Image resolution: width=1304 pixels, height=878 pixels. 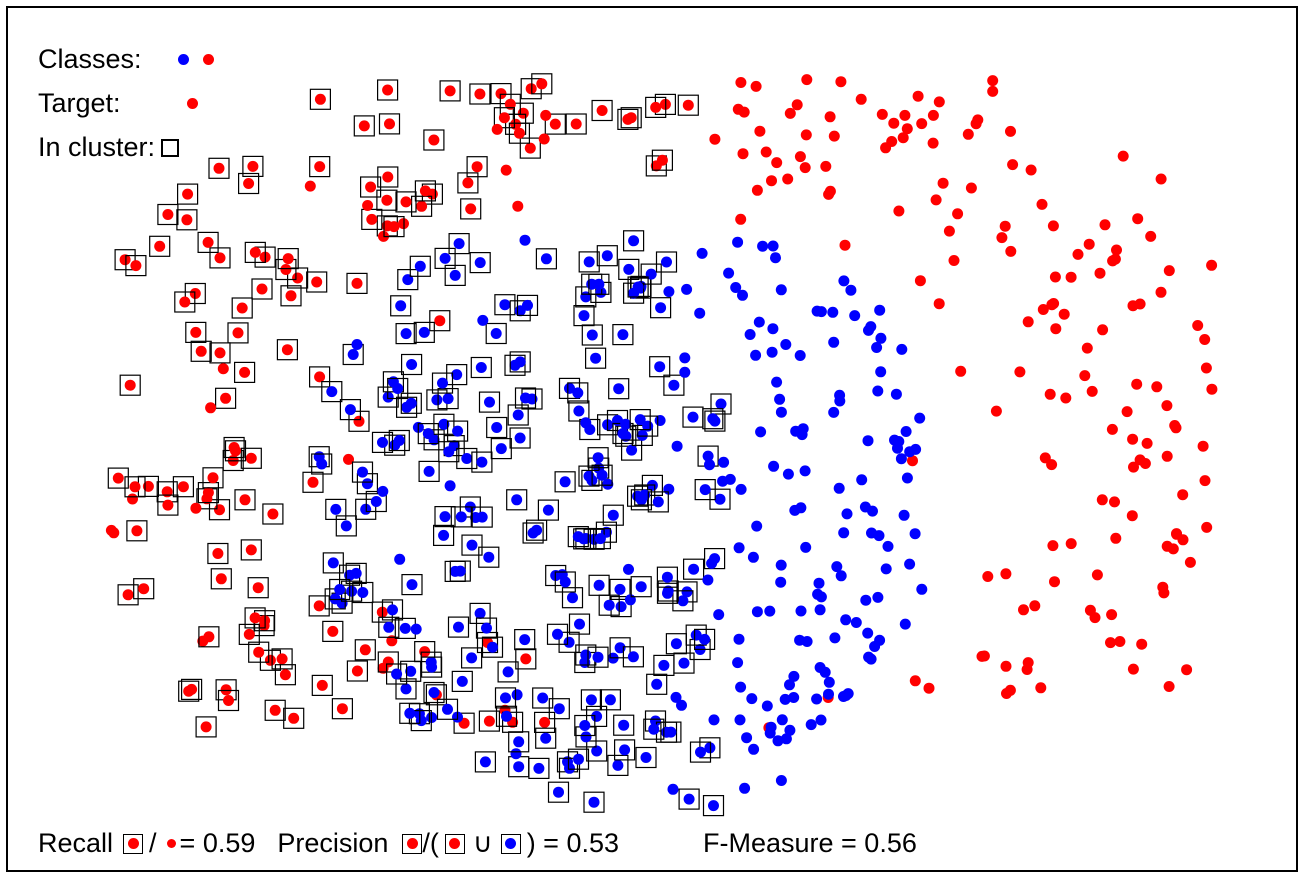 What do you see at coordinates (133, 843) in the screenshot?
I see `recall-boxed-red-icon` at bounding box center [133, 843].